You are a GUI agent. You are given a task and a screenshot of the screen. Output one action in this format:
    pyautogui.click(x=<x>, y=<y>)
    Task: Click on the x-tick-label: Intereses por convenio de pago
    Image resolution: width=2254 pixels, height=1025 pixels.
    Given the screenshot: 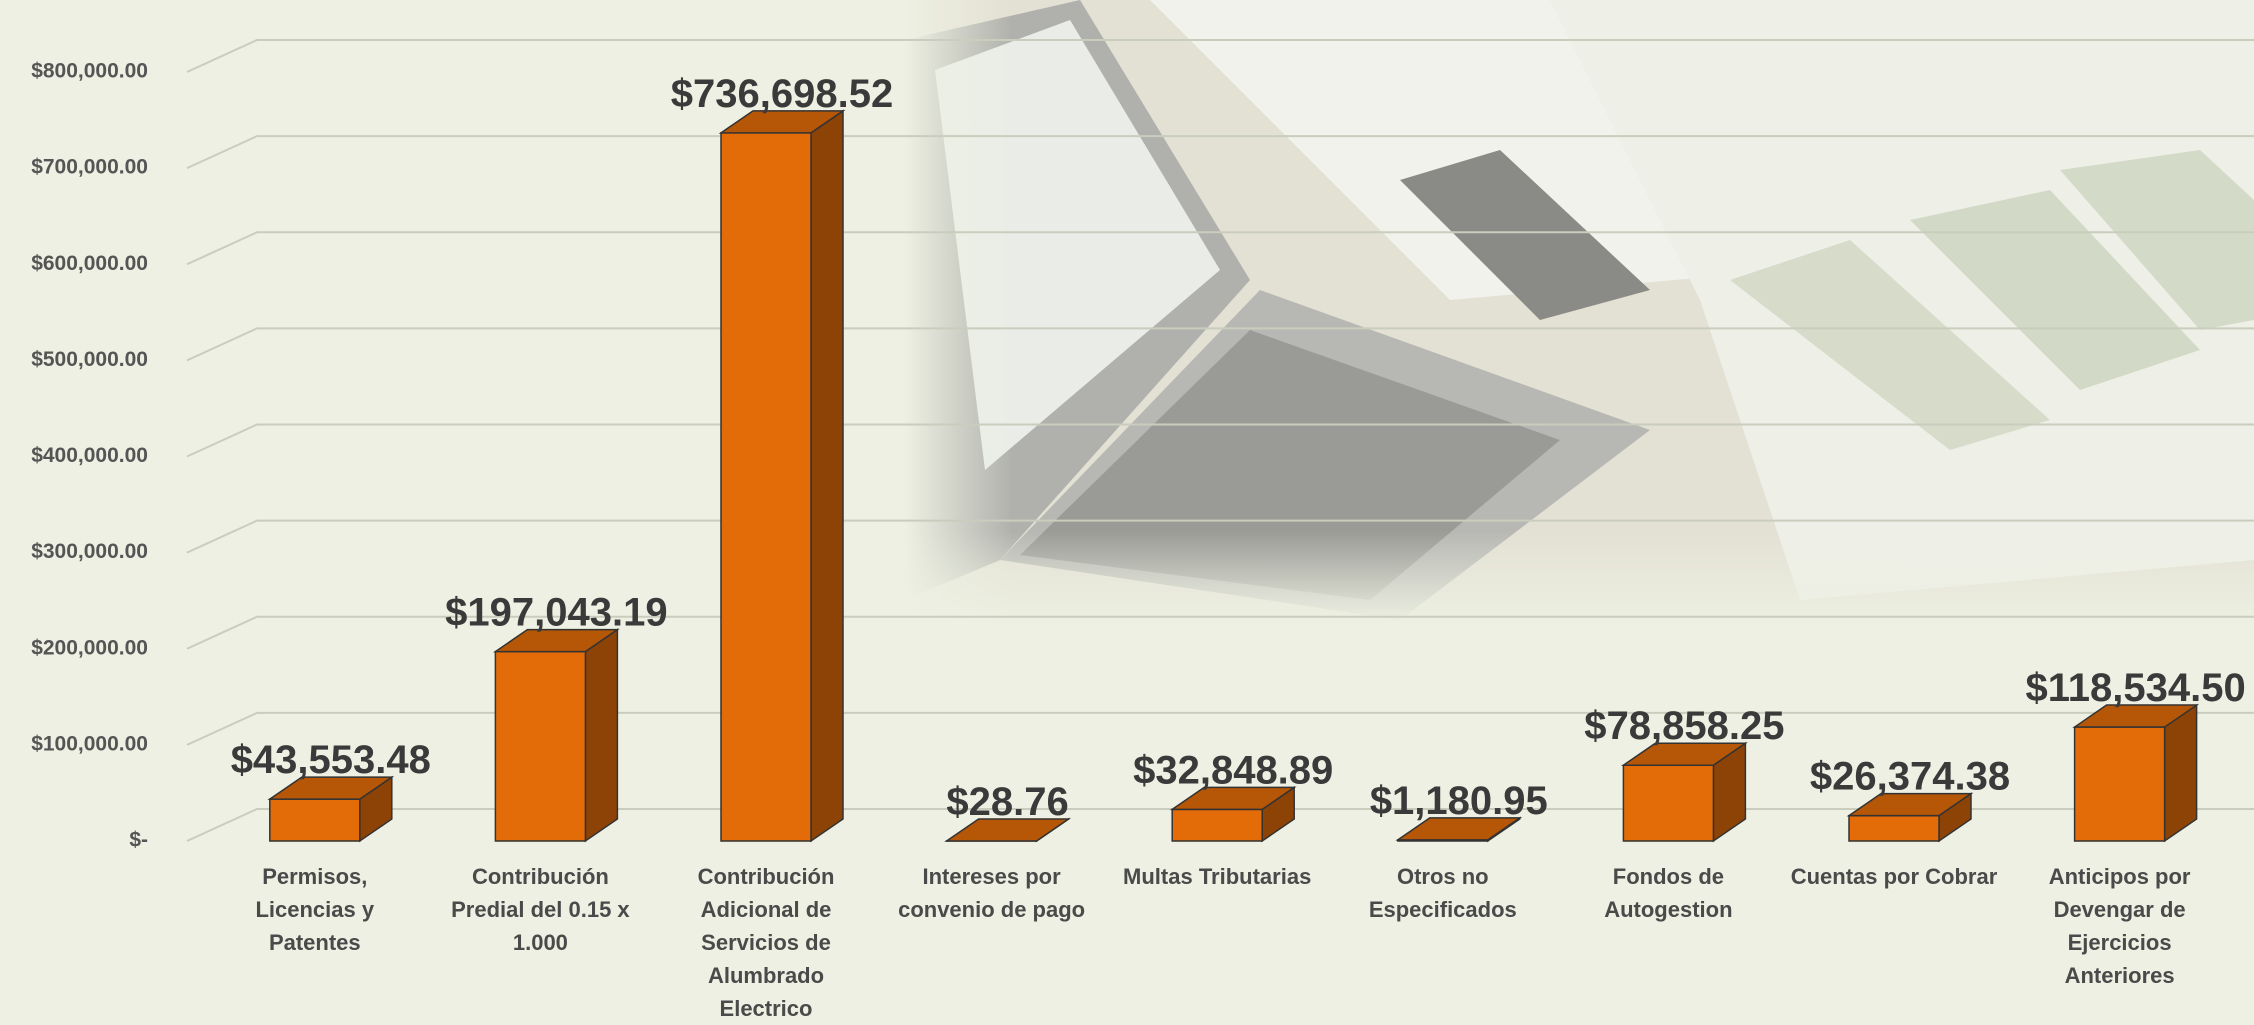 What is the action you would take?
    pyautogui.click(x=992, y=893)
    